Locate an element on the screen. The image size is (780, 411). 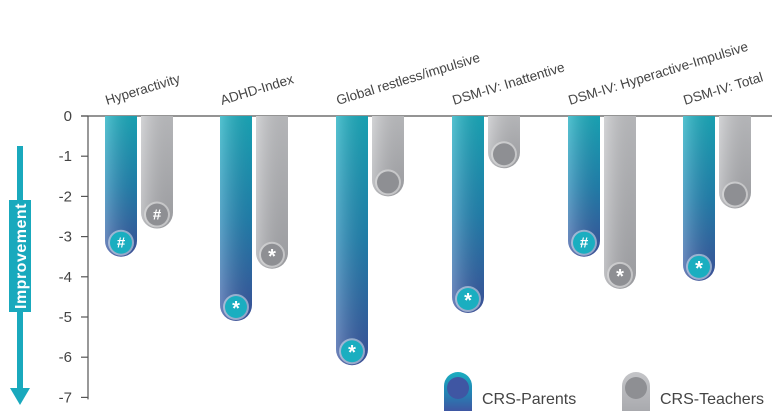
legend: CRS-Parents CRS-Teachers is located at coordinates (604, 391).